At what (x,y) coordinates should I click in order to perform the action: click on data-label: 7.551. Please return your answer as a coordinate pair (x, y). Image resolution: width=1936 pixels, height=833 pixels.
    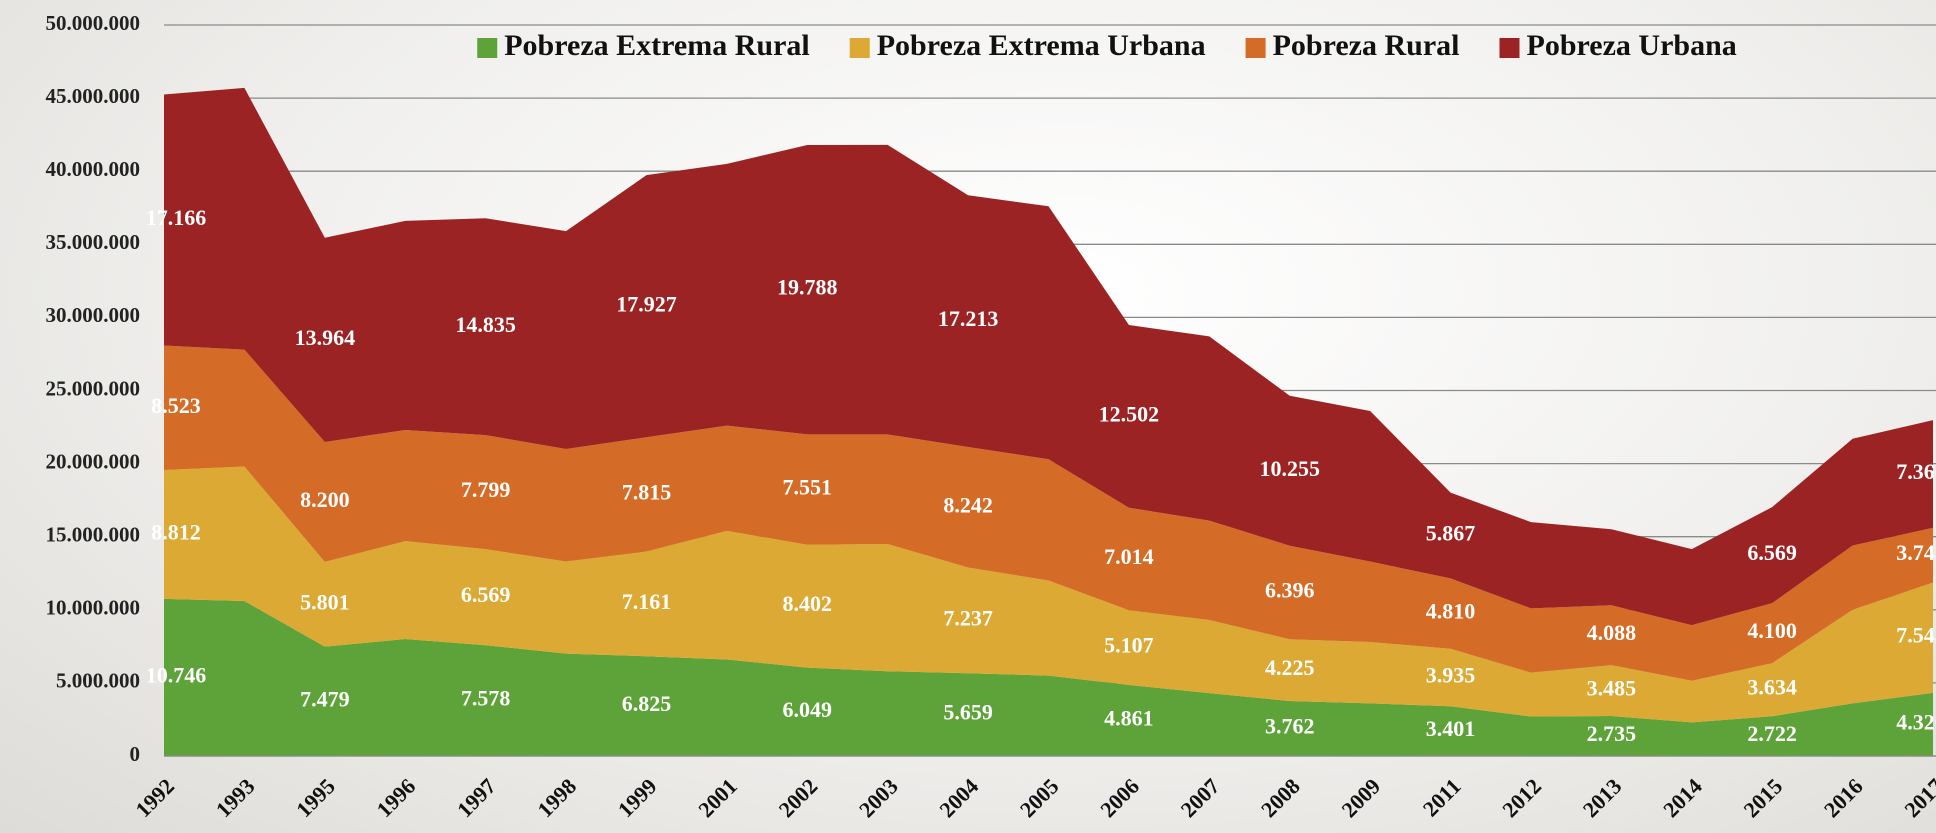
    Looking at the image, I should click on (808, 487).